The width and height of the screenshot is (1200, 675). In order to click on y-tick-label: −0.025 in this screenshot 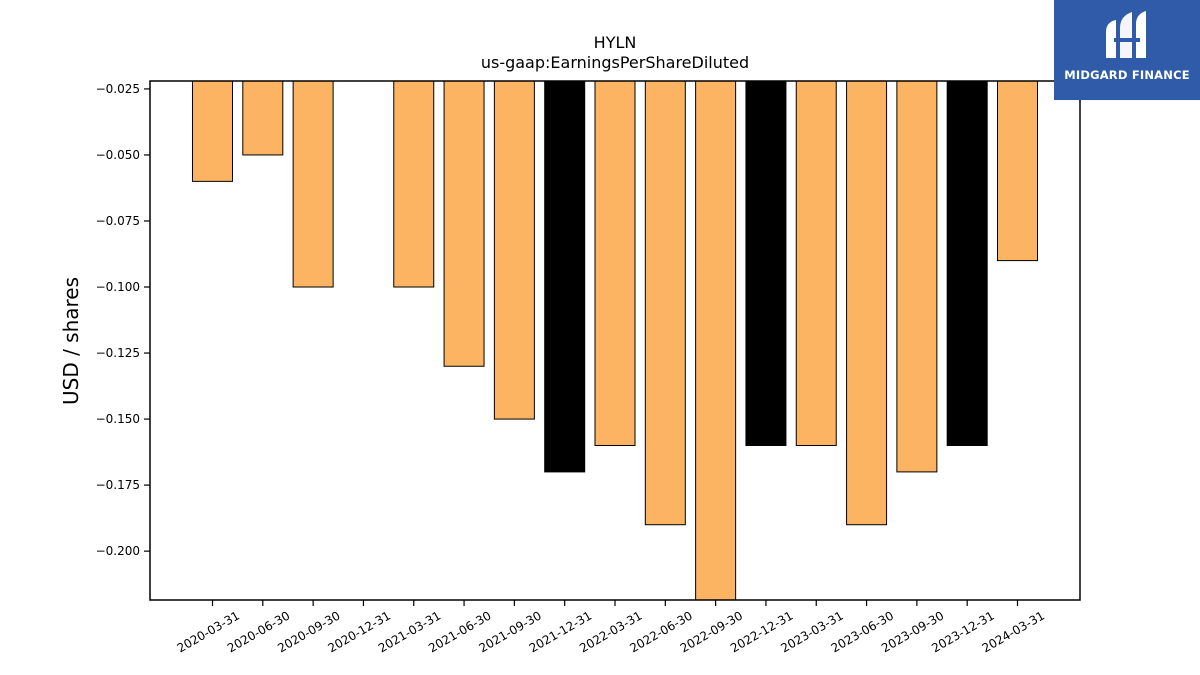, I will do `click(118, 89)`.